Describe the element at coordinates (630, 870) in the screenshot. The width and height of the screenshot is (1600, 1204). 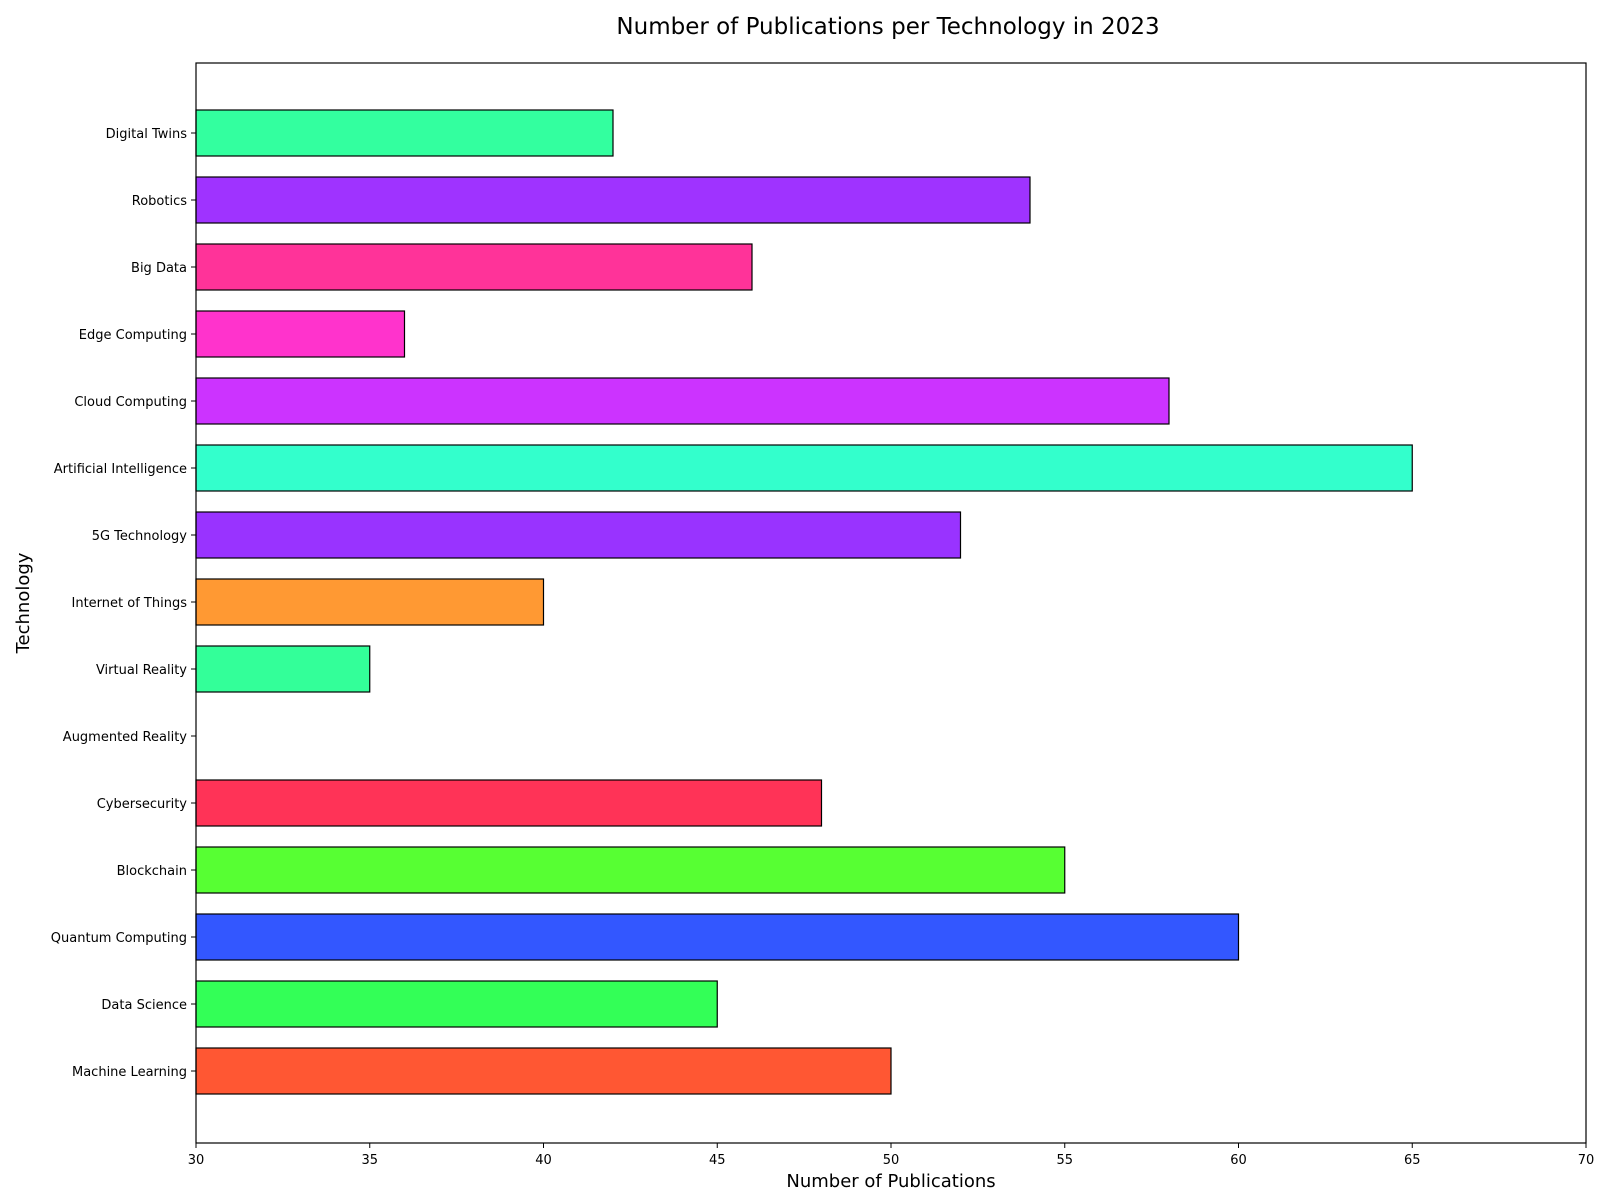
I see `bar-blockchain` at that location.